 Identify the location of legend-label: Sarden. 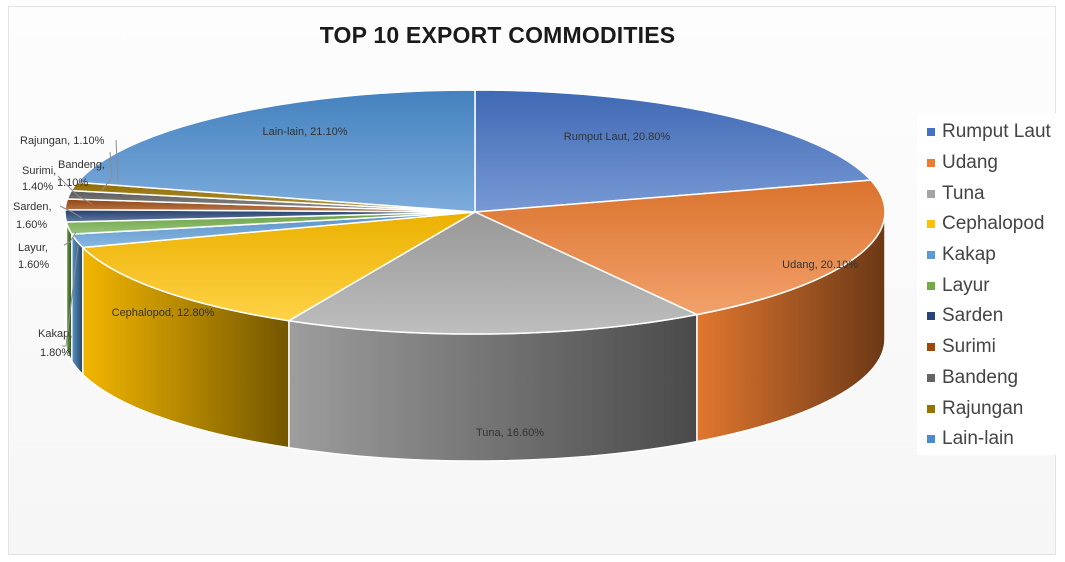
(973, 316).